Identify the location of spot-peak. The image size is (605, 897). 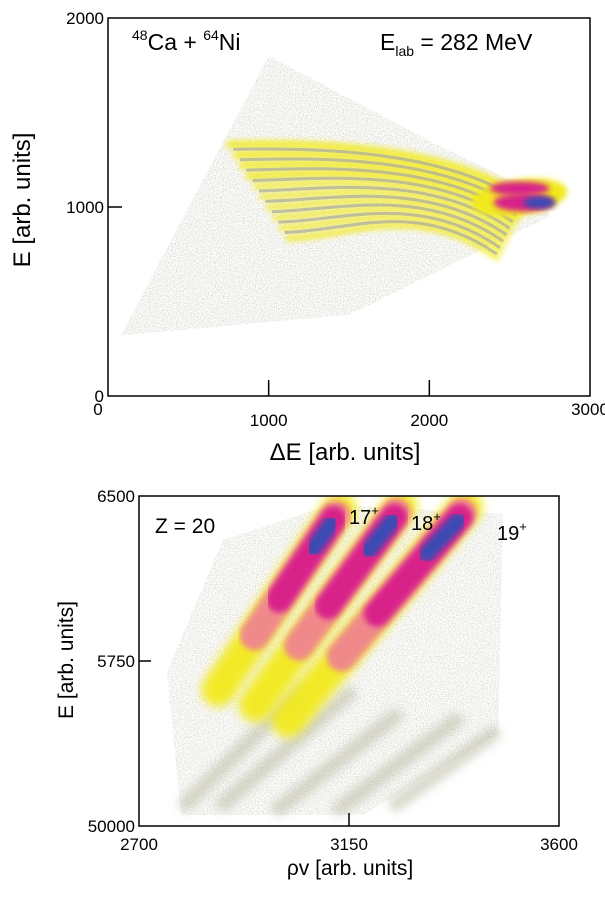
(539, 202).